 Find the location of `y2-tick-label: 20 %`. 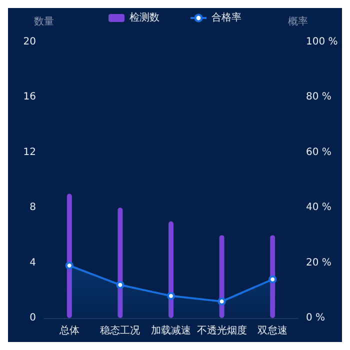

y2-tick-label: 20 % is located at coordinates (319, 262).